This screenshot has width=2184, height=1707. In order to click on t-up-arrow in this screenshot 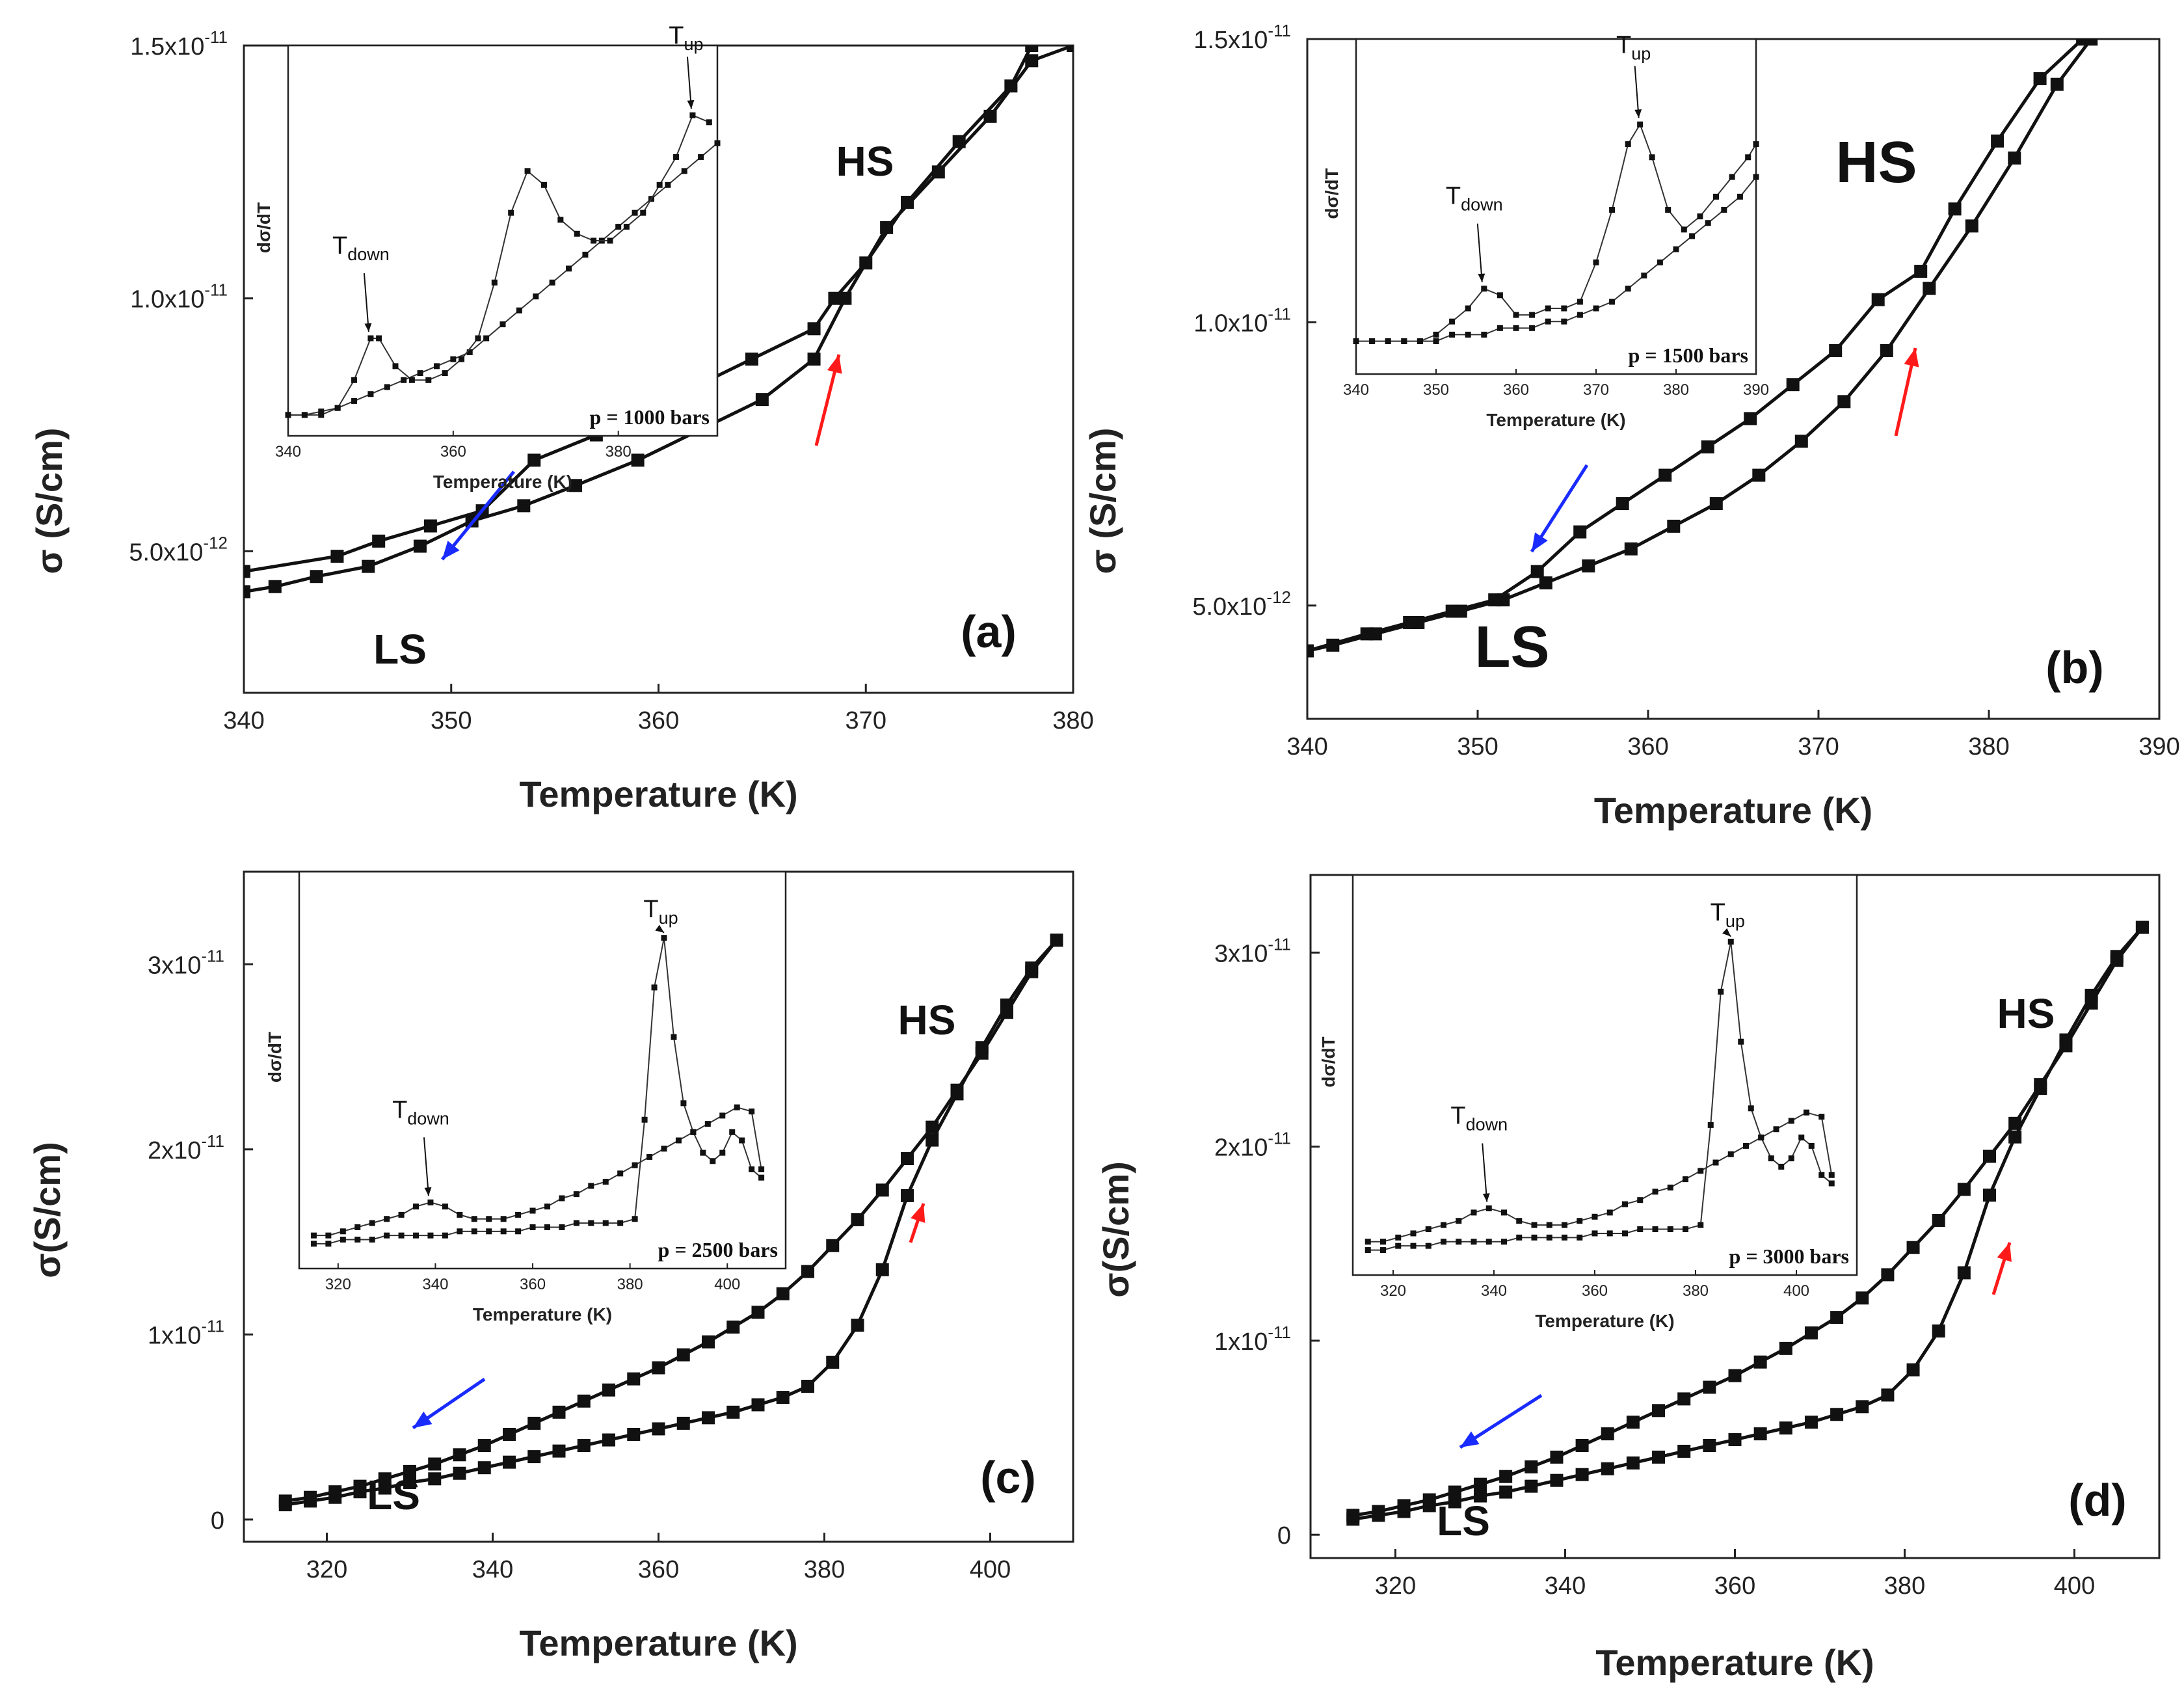, I will do `click(660, 929)`.